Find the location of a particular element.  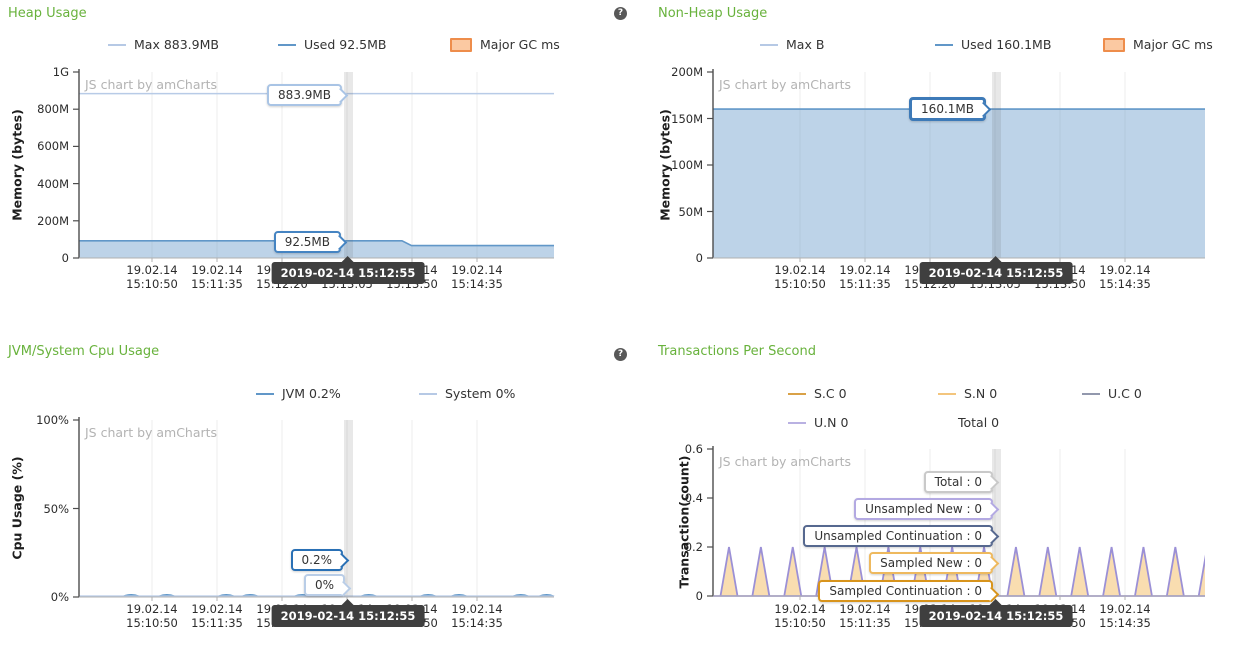

tps-balloon-sc: Sampled Continuation : 0 is located at coordinates (909, 591).